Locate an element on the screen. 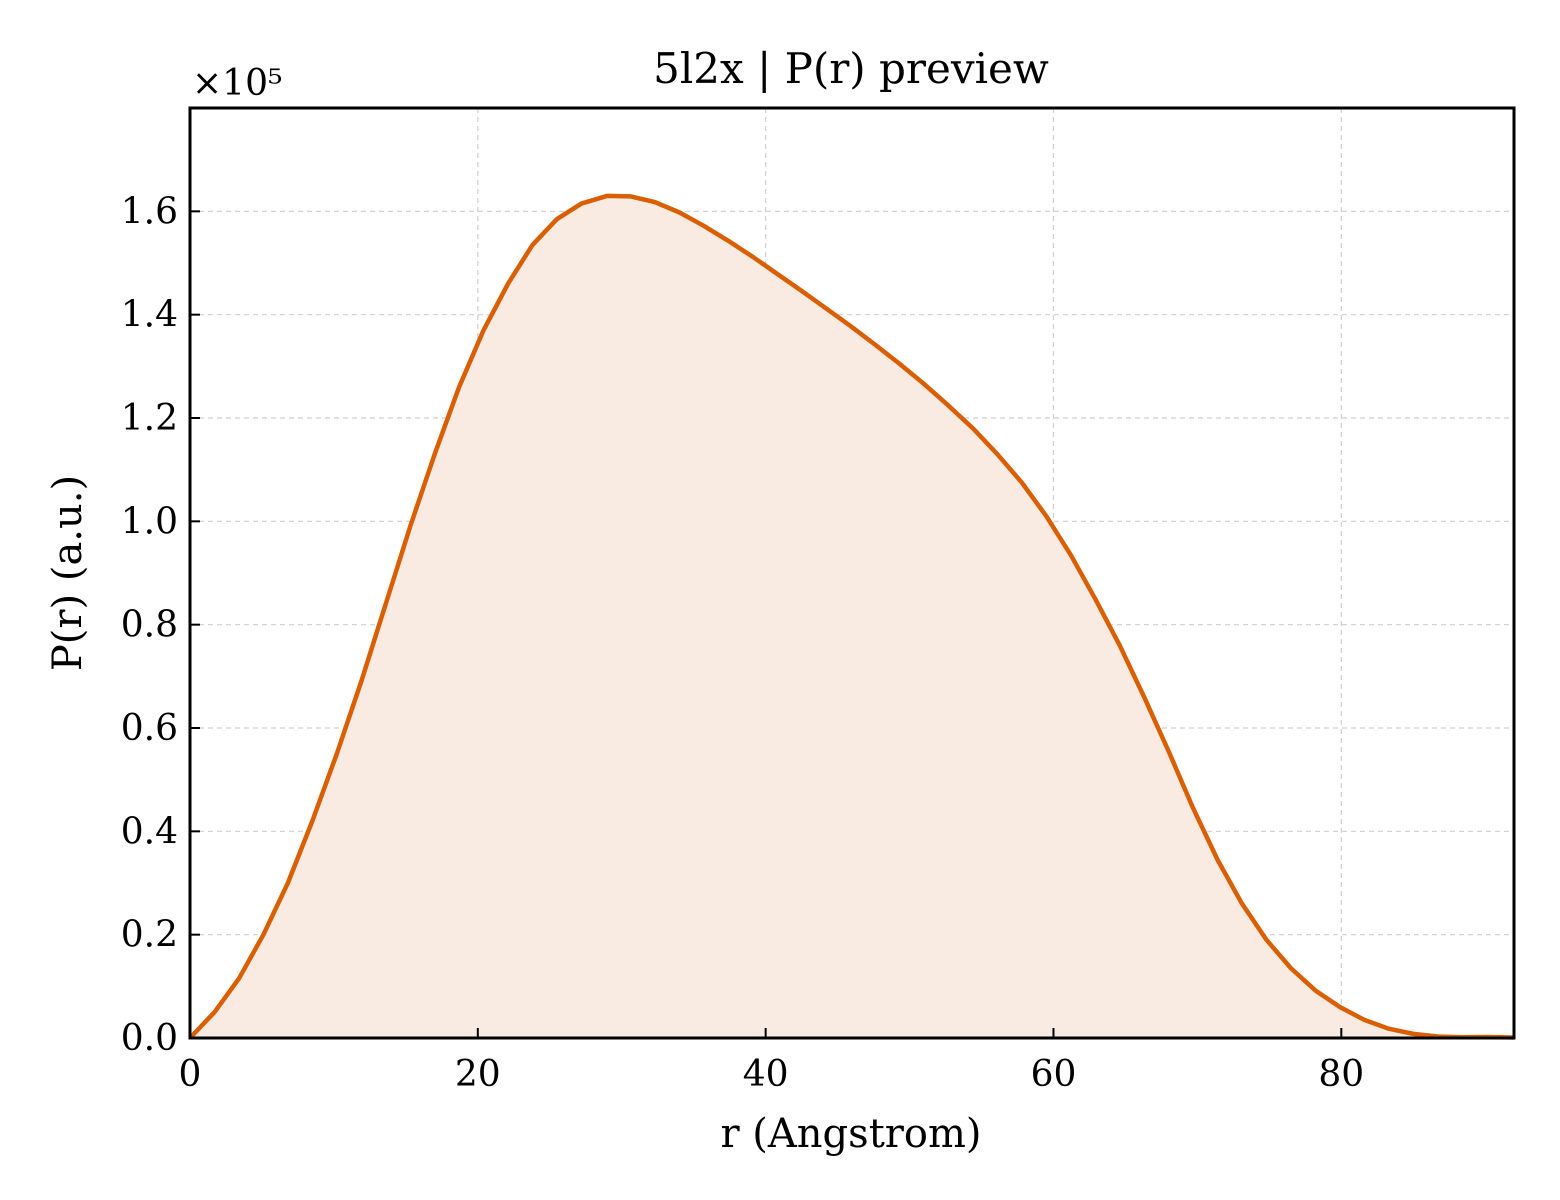 This screenshot has height=1200, width=1560. y-axis-label: P(r) (a.u.) is located at coordinates (68, 573).